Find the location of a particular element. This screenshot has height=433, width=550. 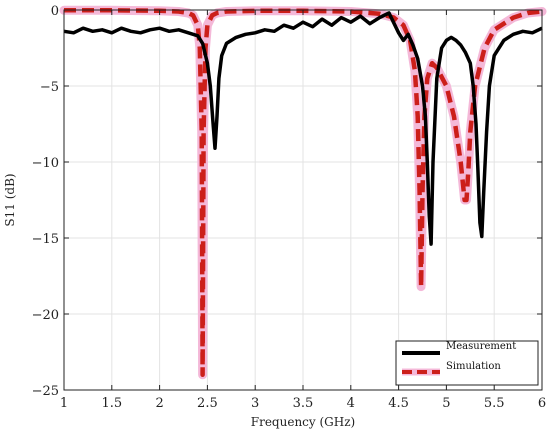

y-tick-label: −25 is located at coordinates (45, 391).